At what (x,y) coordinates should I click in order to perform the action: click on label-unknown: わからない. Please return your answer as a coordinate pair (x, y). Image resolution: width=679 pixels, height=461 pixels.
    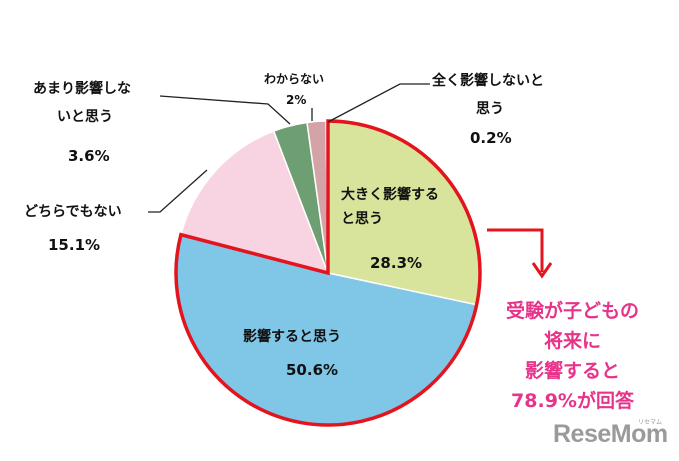
    Looking at the image, I should click on (294, 79).